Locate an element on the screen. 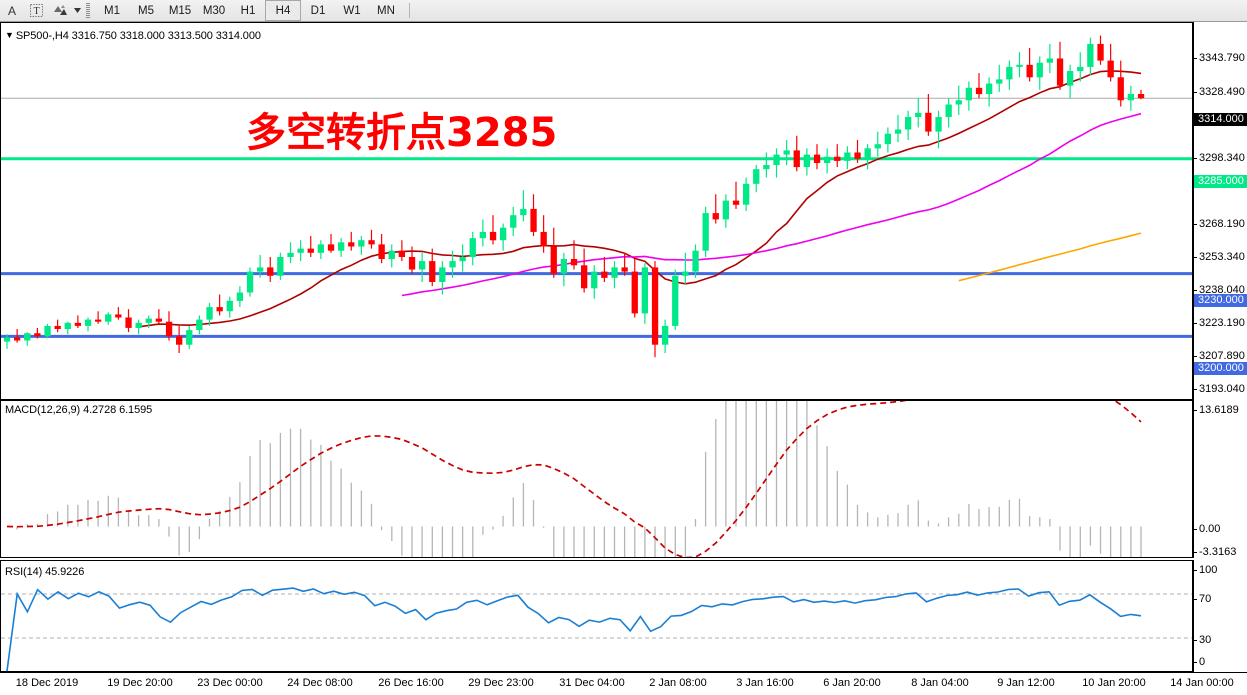 The height and width of the screenshot is (695, 1247). last-price-tag: 3314.000 is located at coordinates (1220, 119).